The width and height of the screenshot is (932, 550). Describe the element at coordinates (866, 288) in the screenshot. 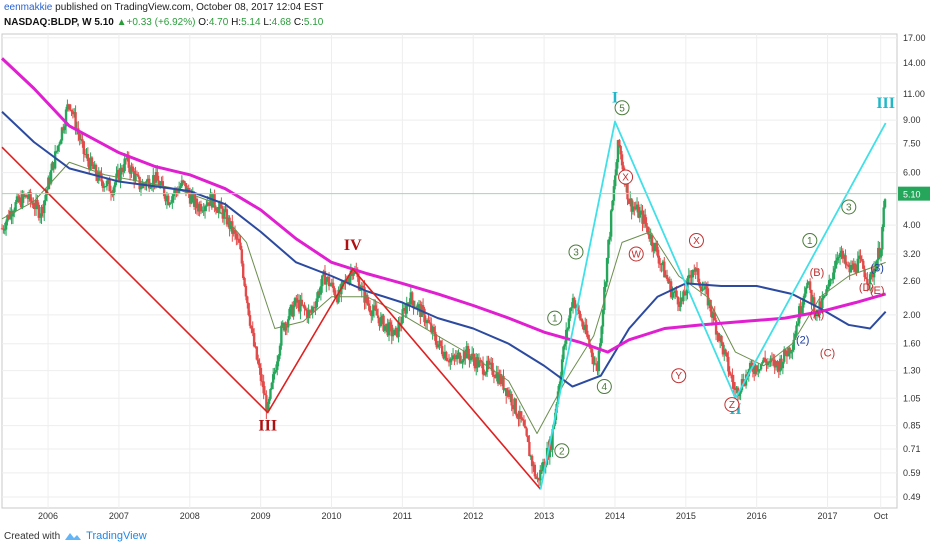

I see `wave-label: (D)` at that location.